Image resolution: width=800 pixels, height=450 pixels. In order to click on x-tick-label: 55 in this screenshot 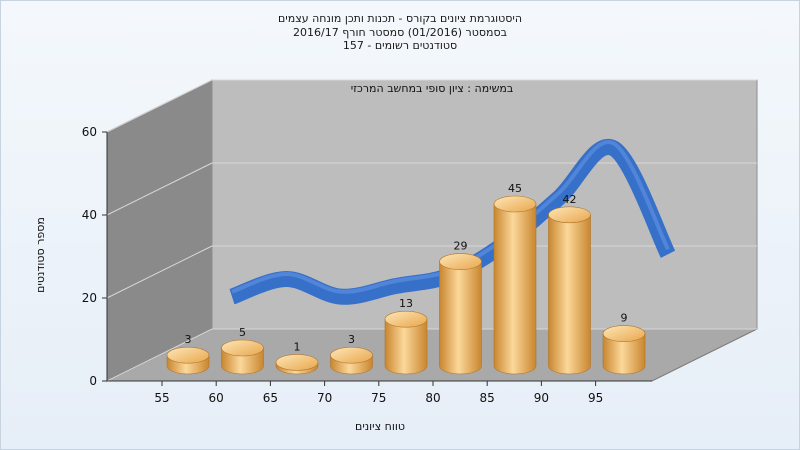, I will do `click(161, 398)`.